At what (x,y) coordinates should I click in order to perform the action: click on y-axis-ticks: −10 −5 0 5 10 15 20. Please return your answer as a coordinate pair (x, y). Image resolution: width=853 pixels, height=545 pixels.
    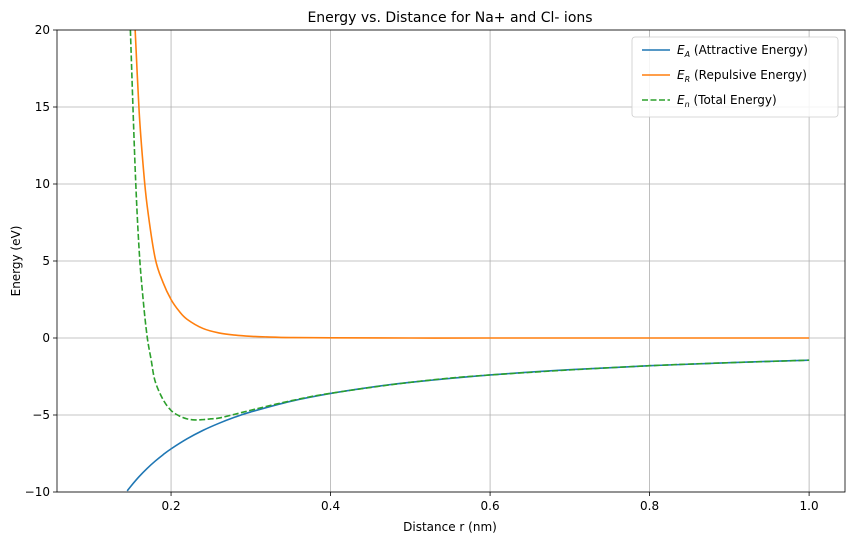
    Looking at the image, I should click on (41, 261).